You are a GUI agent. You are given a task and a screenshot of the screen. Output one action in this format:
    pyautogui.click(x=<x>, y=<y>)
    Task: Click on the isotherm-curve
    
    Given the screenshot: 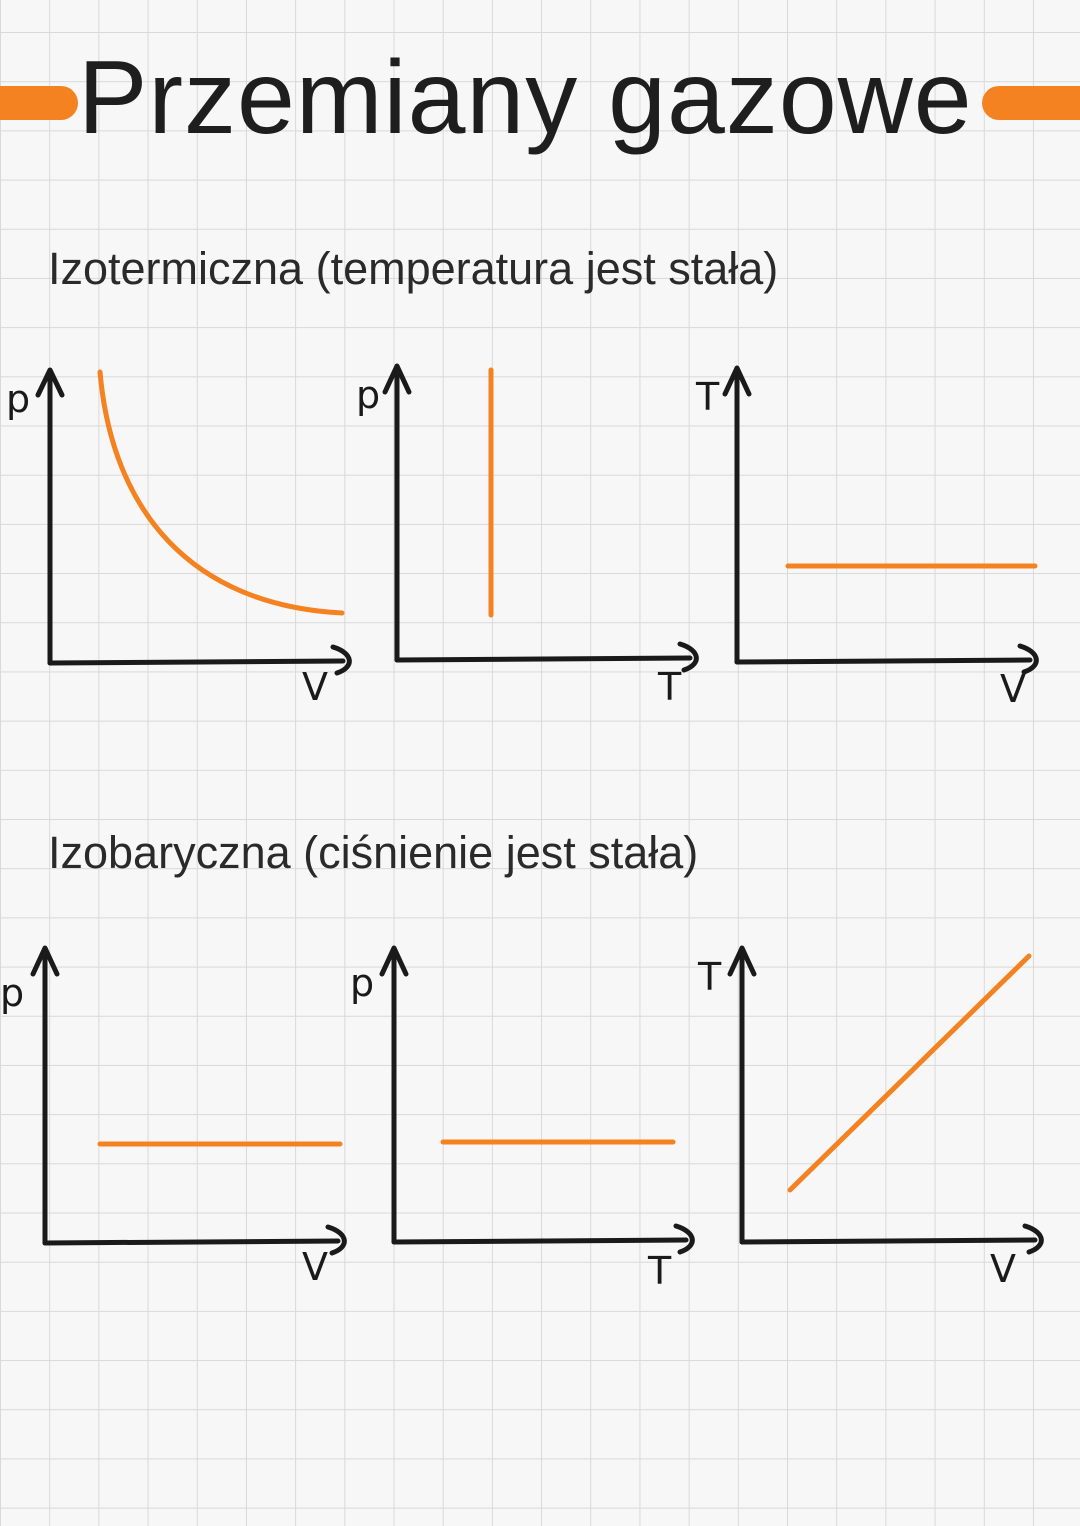 What is the action you would take?
    pyautogui.click(x=221, y=492)
    